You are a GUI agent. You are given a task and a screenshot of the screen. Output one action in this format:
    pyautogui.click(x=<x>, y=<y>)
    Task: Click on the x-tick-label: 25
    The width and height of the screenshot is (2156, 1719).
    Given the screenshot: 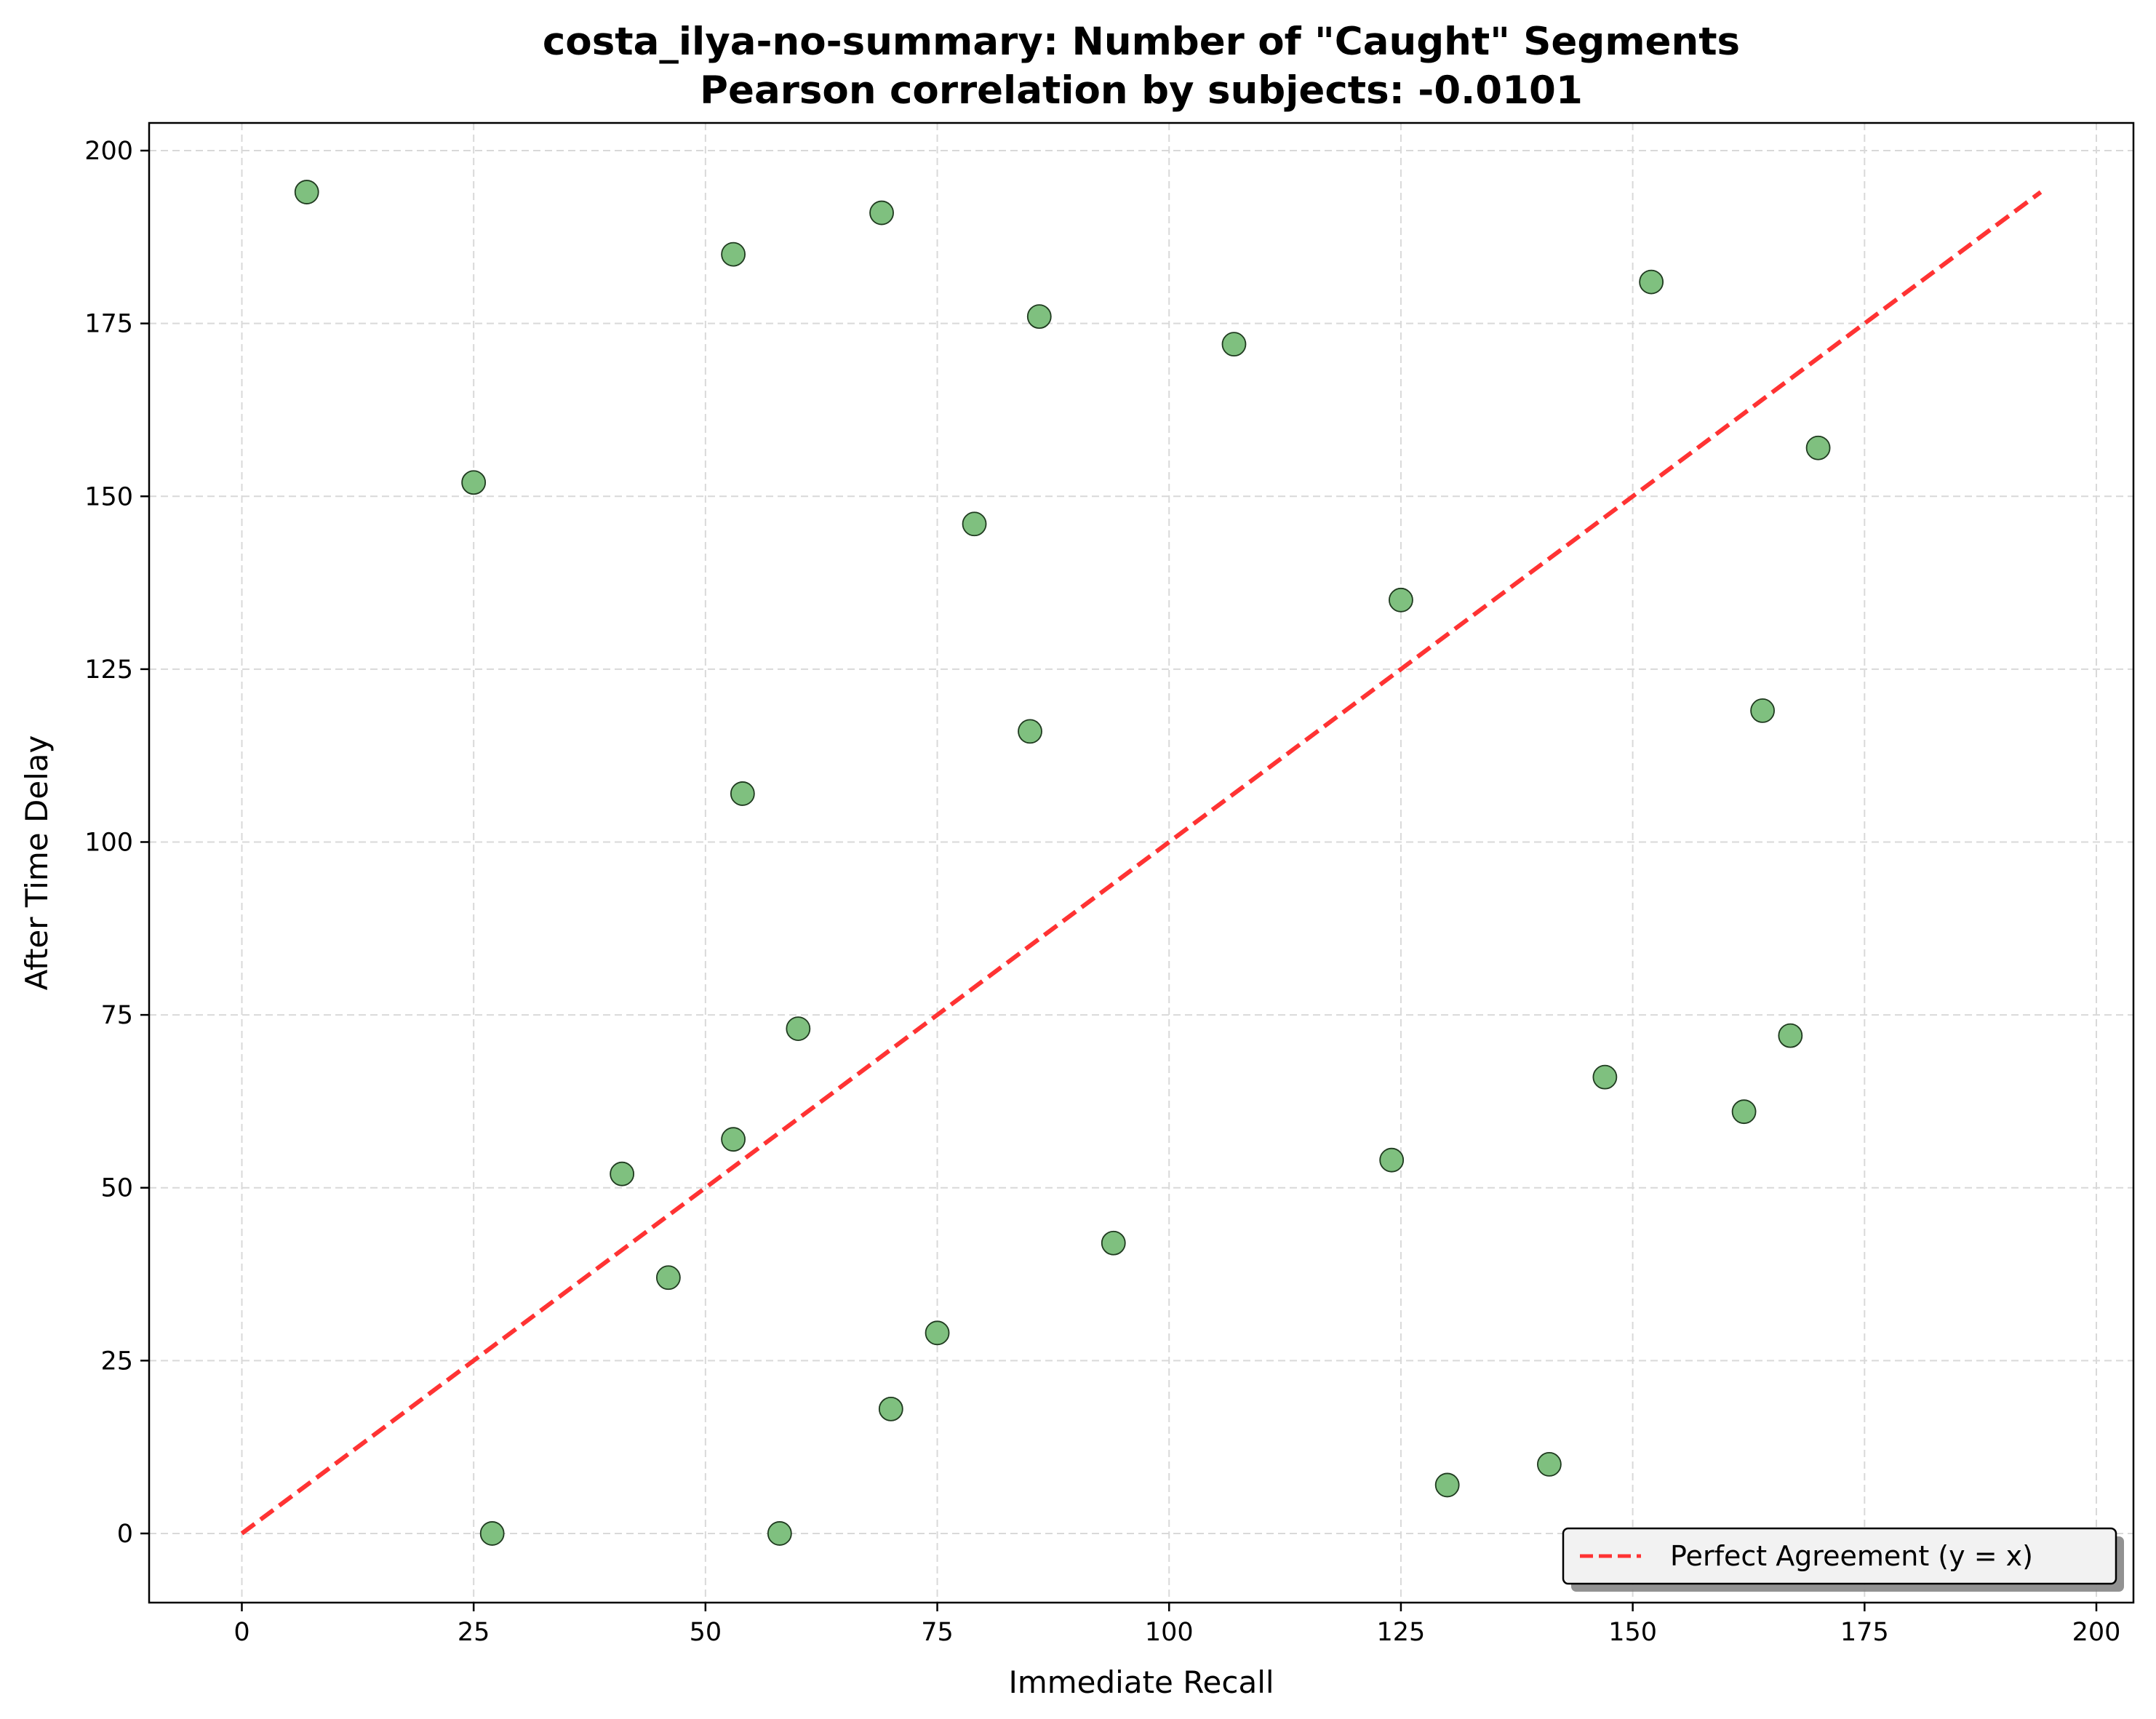 What is the action you would take?
    pyautogui.click(x=474, y=1632)
    